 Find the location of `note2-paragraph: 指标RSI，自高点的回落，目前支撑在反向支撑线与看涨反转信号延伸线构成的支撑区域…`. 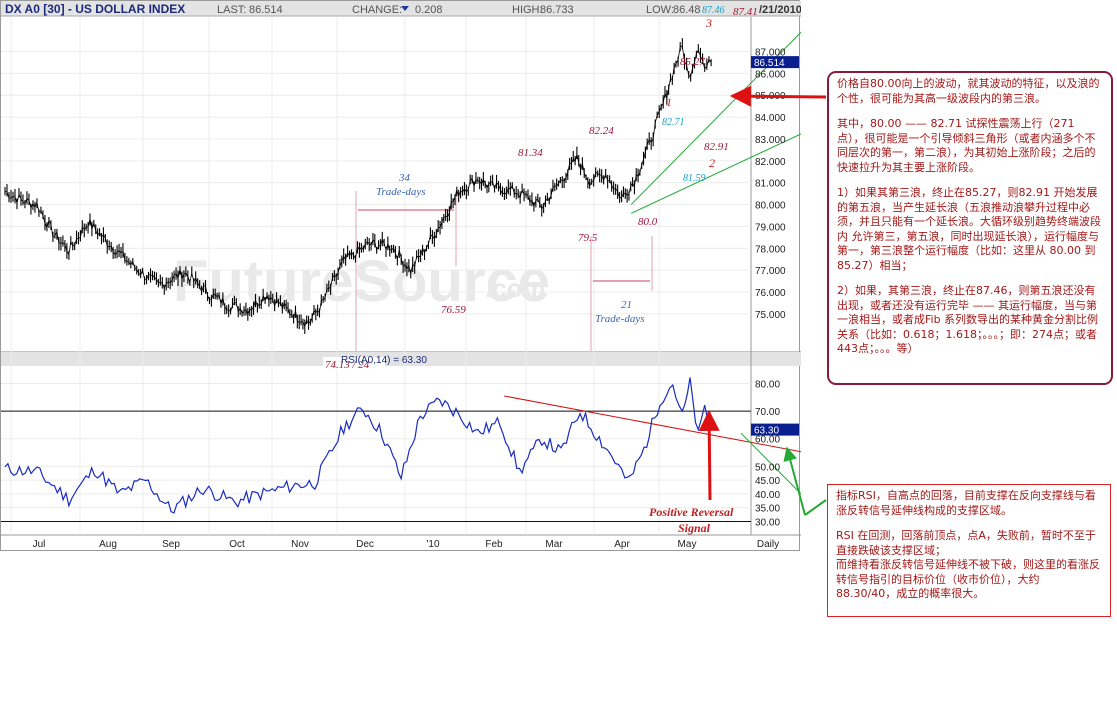

note2-paragraph: 指标RSI，自高点的回落，目前支撑在反向支撑线与看涨反转信号延伸线构成的支撑区域… is located at coordinates (966, 503).